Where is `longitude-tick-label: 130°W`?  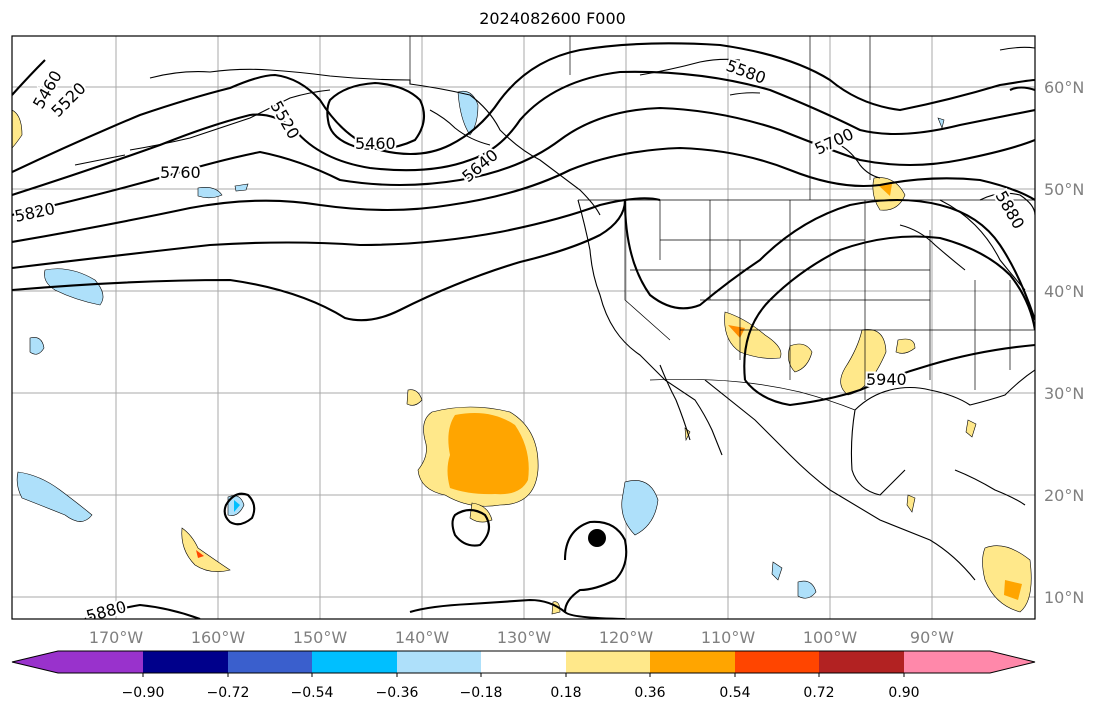
longitude-tick-label: 130°W is located at coordinates (524, 637).